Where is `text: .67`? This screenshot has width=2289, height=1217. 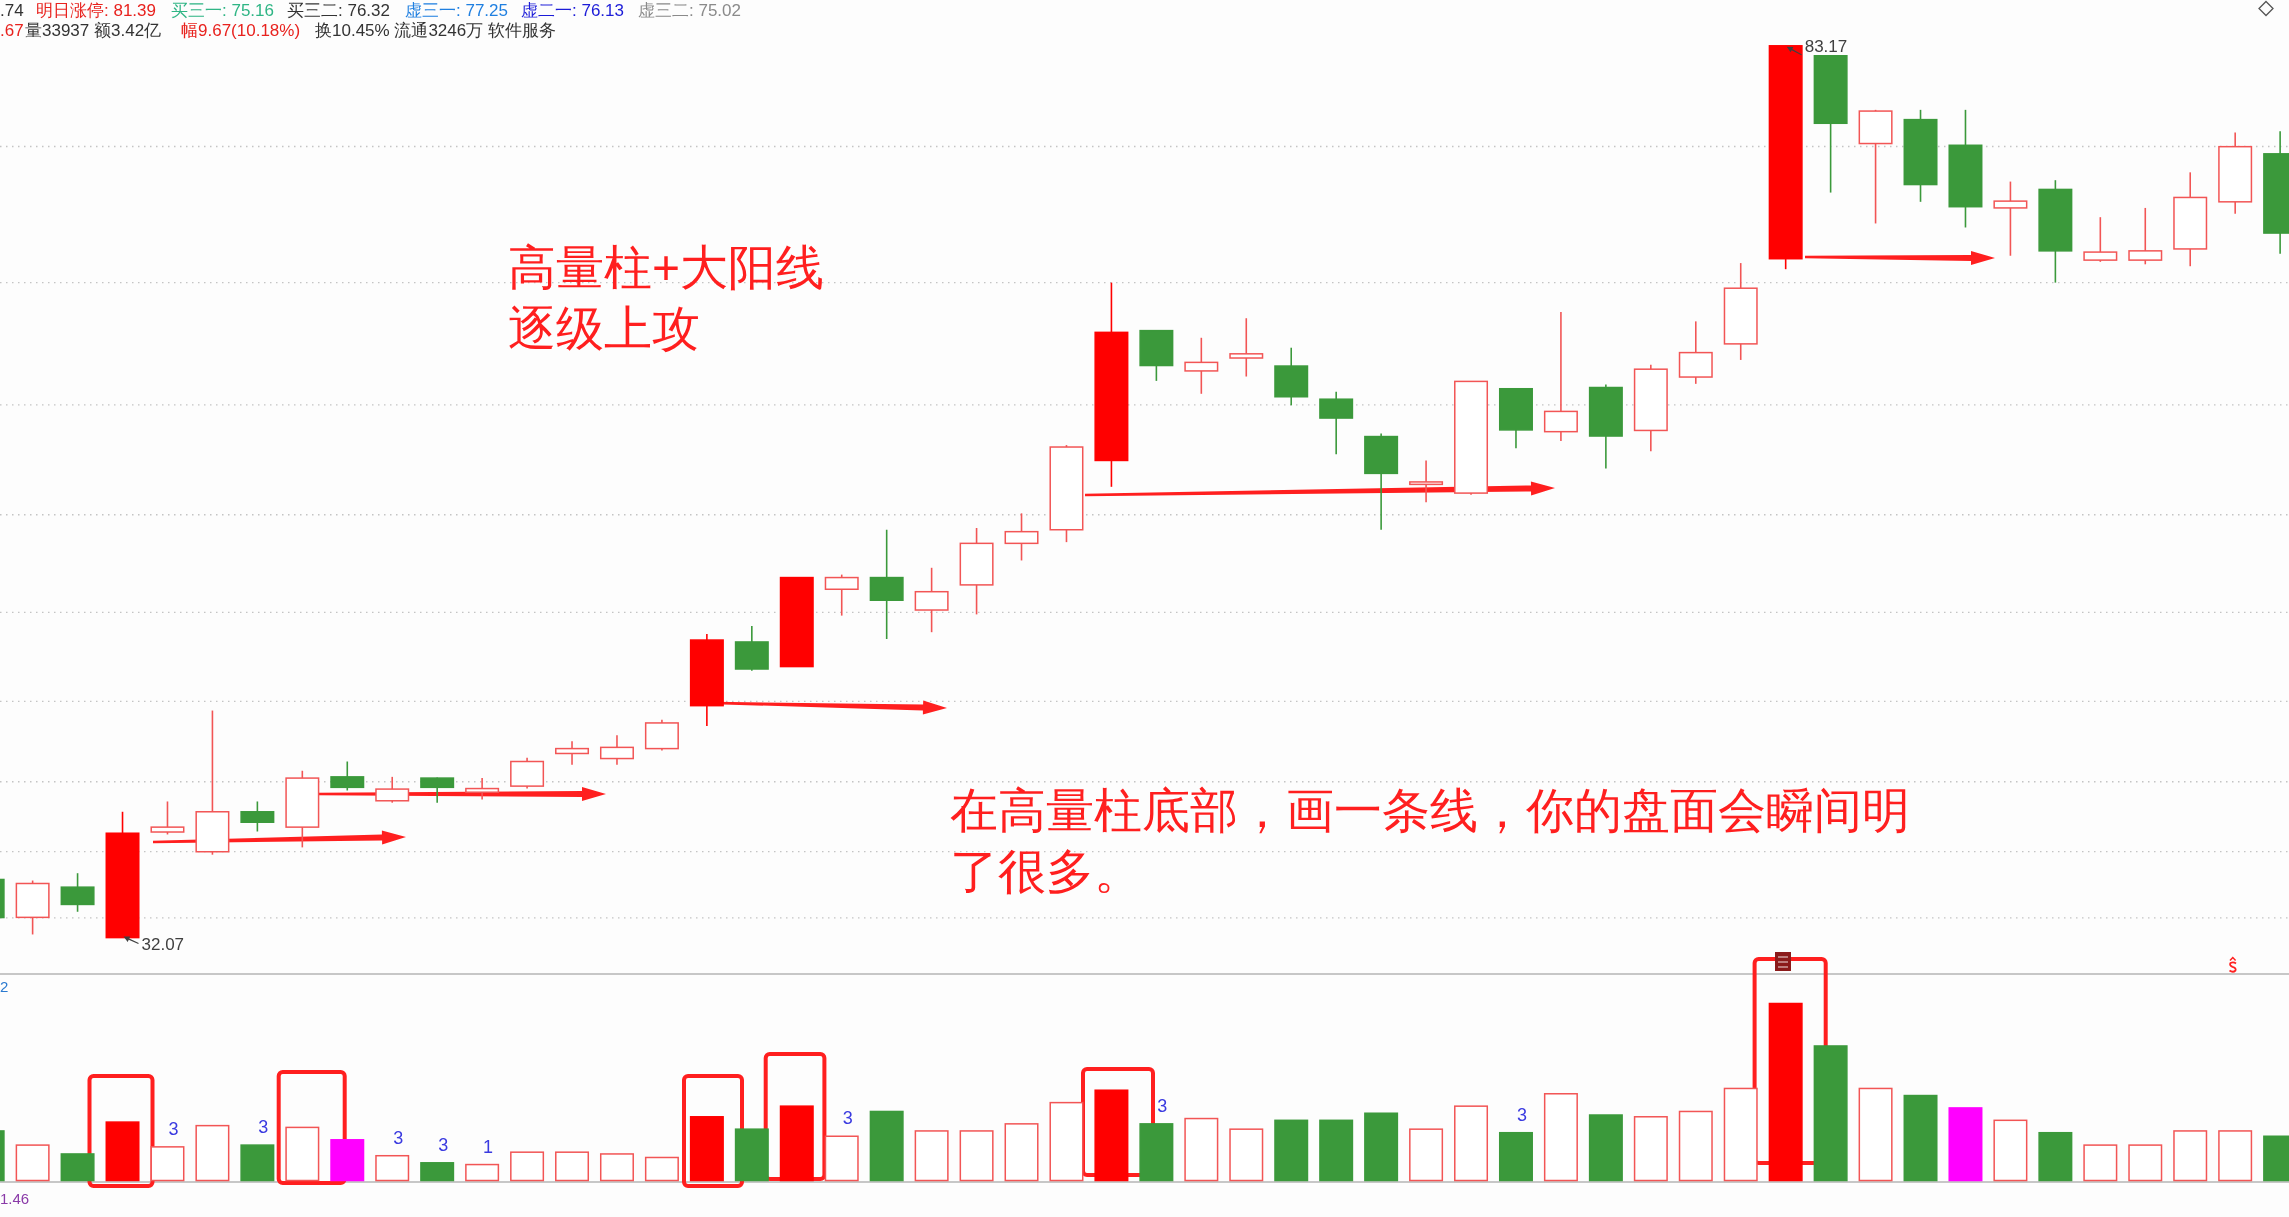
text: .67 is located at coordinates (12, 30).